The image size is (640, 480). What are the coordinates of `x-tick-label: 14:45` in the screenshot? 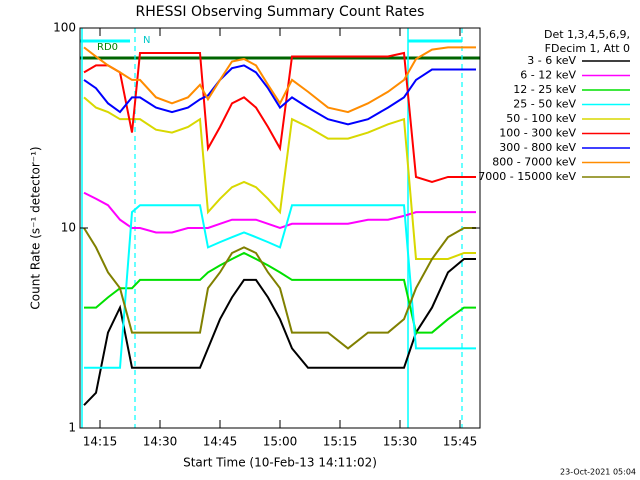 It's located at (220, 442).